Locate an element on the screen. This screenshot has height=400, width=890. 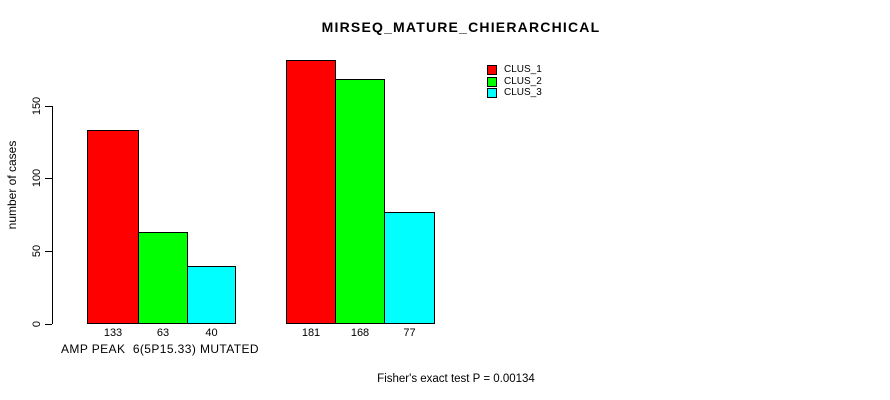
y-axis-tick-label: 150 is located at coordinates (37, 106).